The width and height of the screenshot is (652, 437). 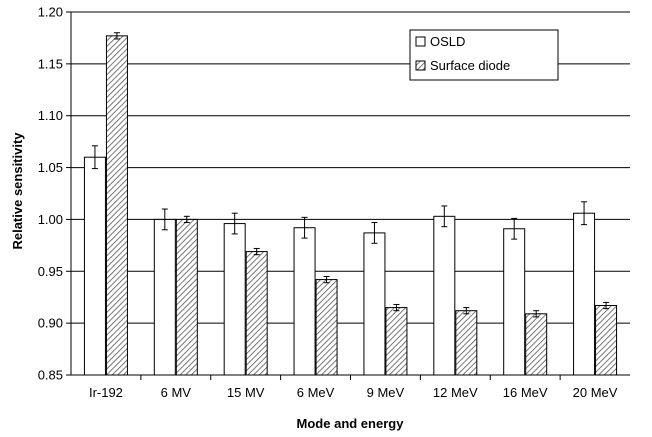 I want to click on legend-box, so click(x=484, y=55).